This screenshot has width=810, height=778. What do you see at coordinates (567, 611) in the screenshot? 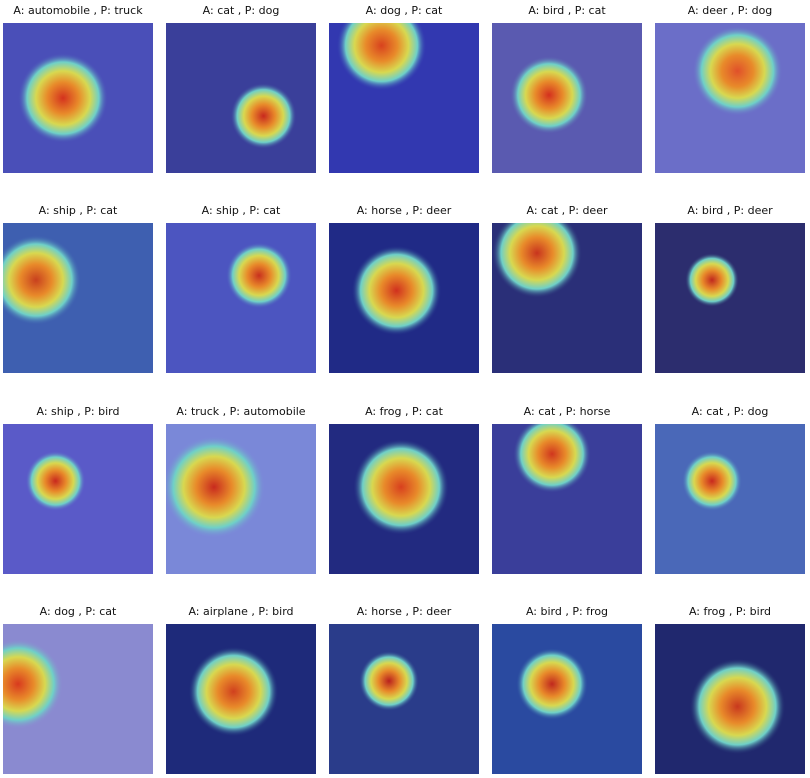
I see `image-caption: A: bird , P: frog` at bounding box center [567, 611].